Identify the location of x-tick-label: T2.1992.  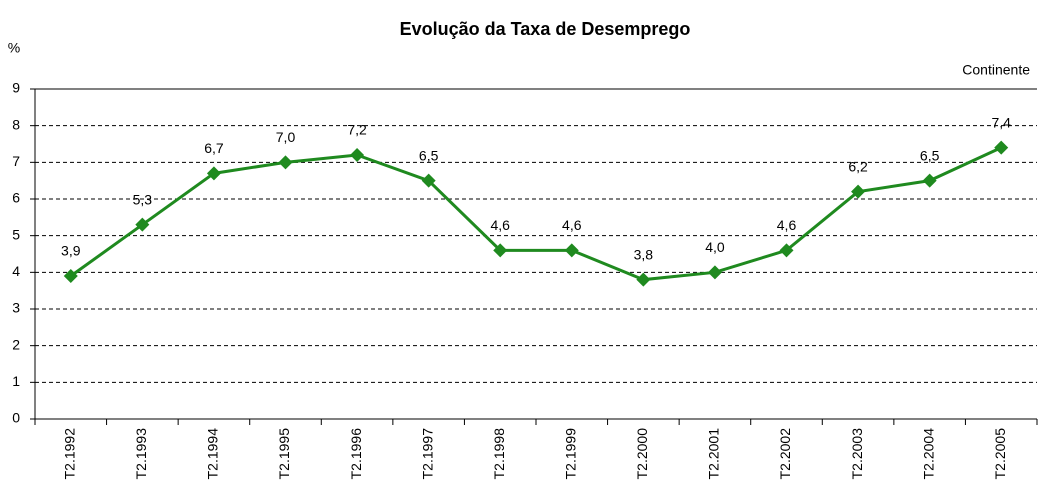
(69, 454).